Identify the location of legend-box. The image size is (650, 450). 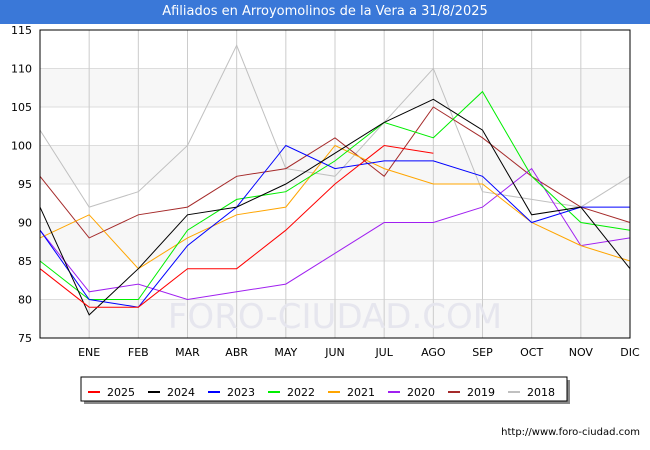
(324, 389).